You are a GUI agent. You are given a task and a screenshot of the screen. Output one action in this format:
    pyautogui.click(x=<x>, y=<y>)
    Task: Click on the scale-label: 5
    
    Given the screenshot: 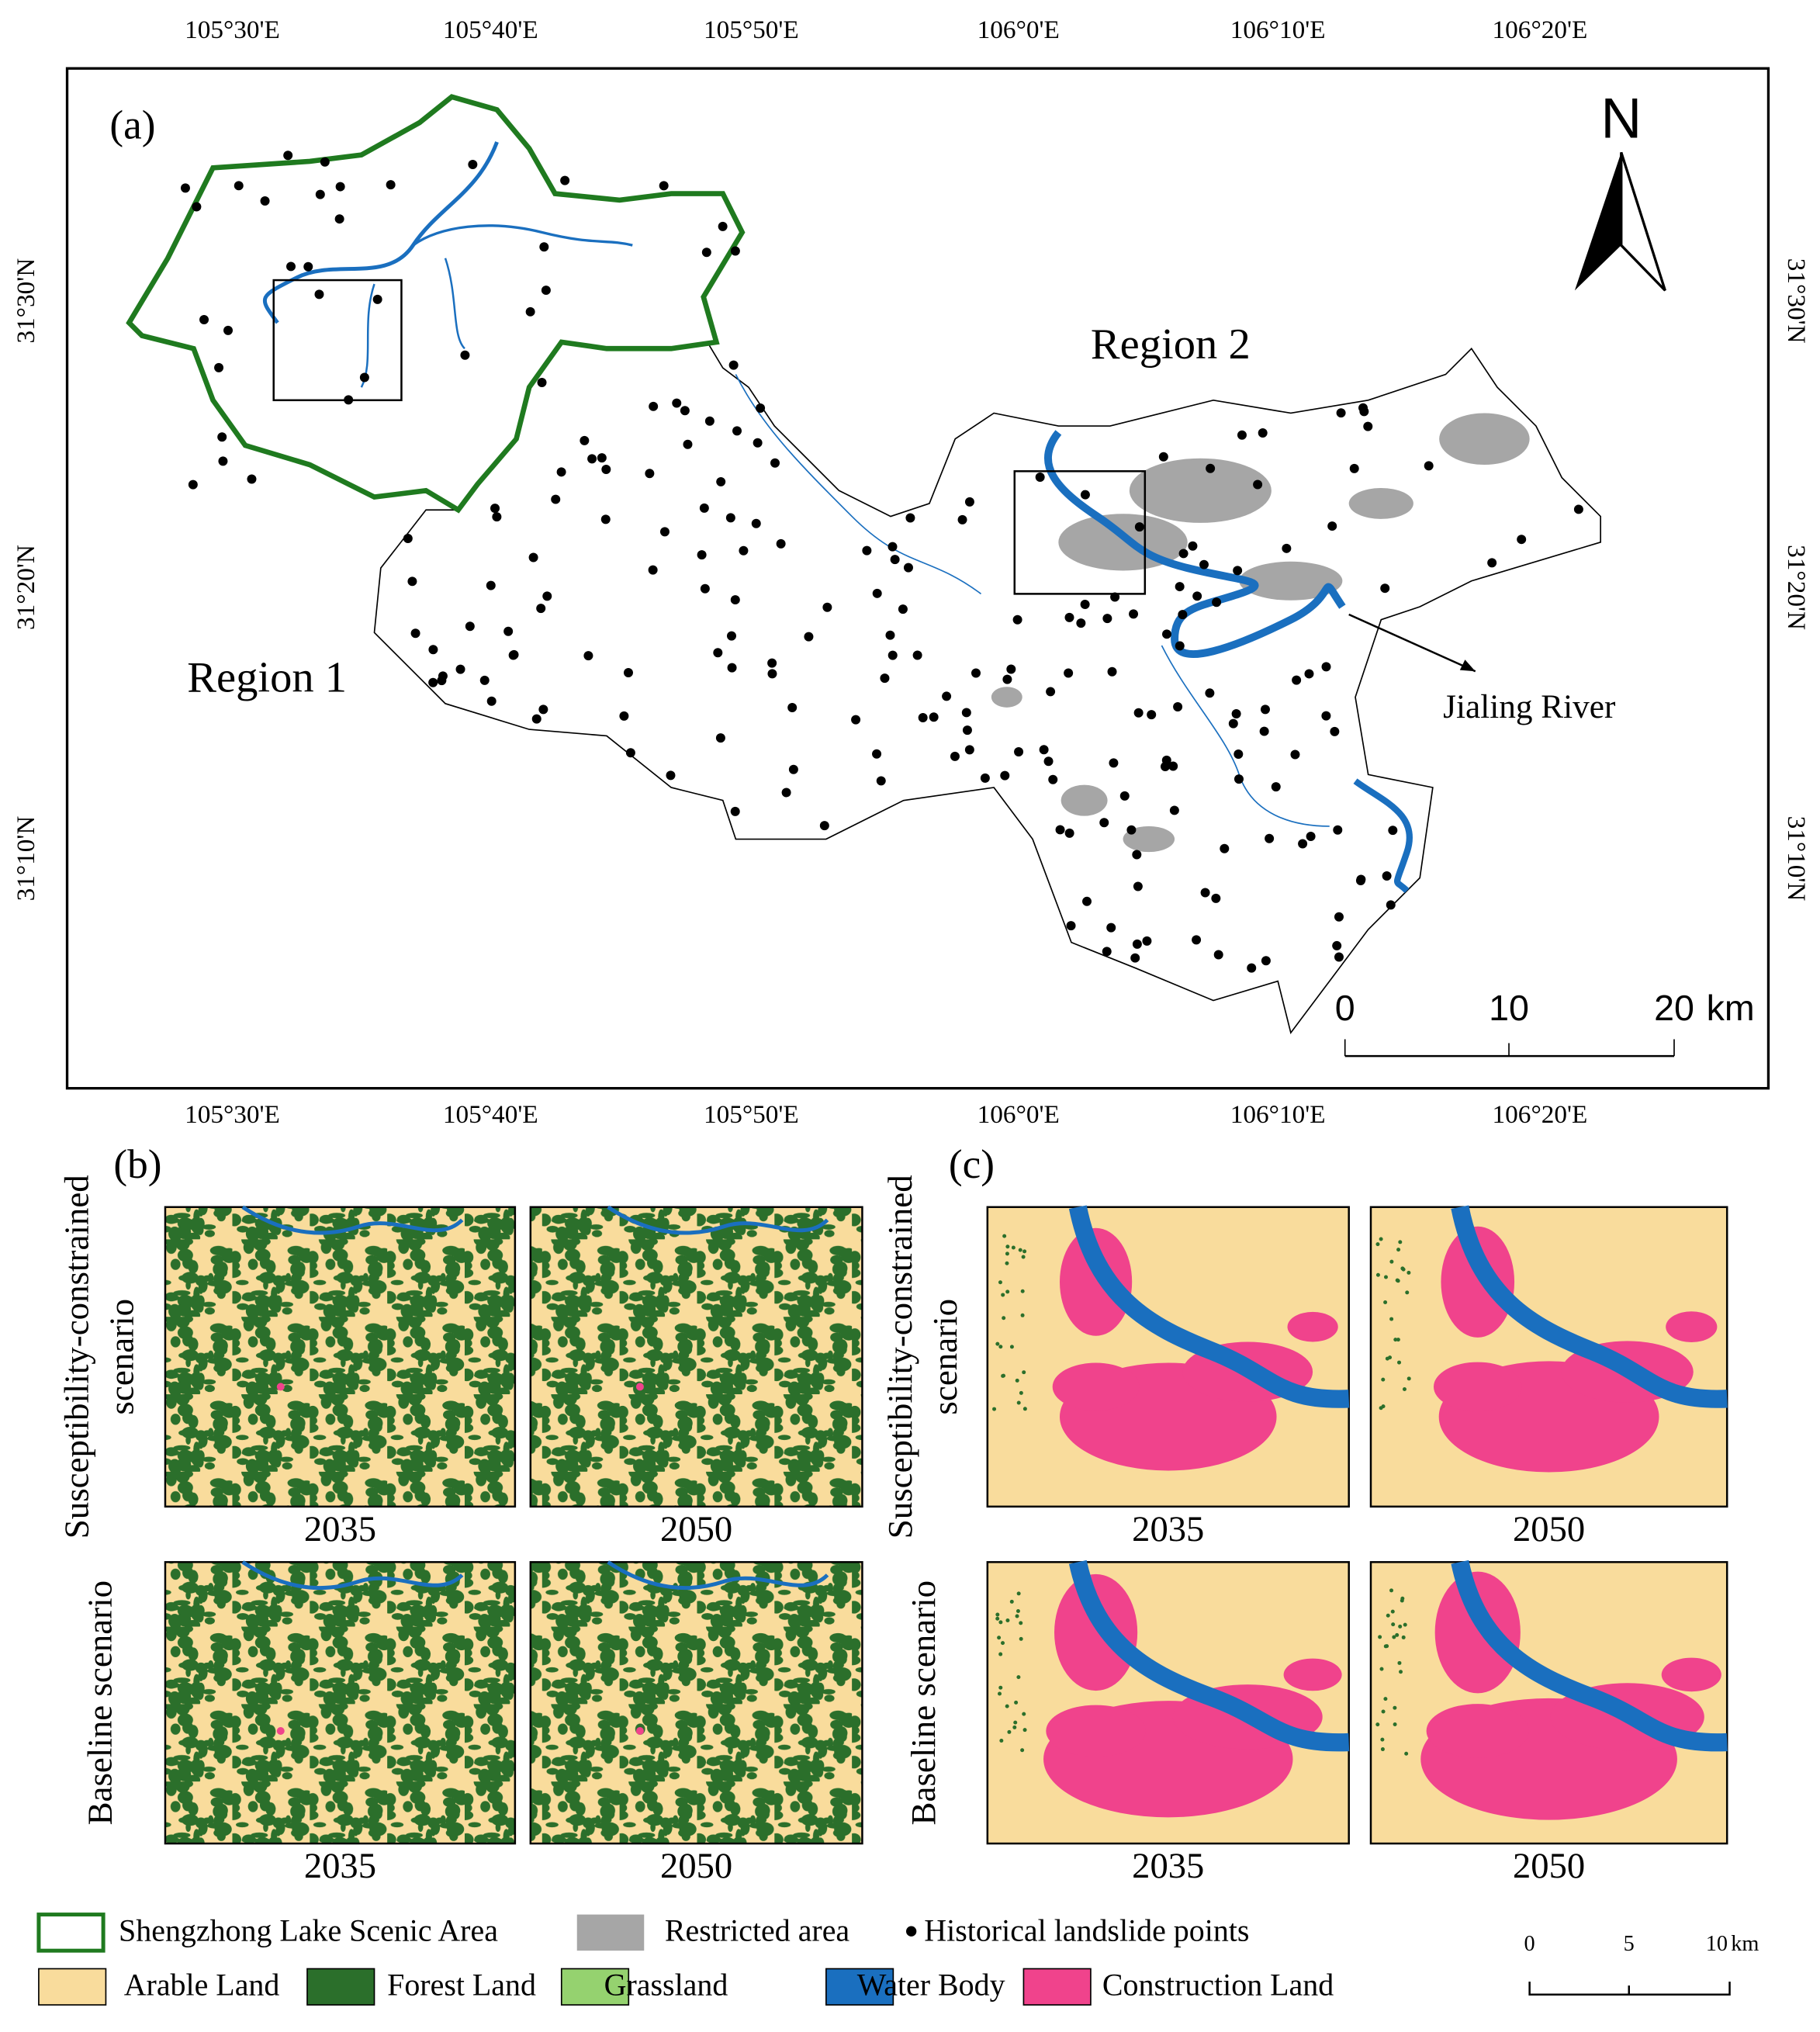 What is the action you would take?
    pyautogui.click(x=1629, y=1944)
    